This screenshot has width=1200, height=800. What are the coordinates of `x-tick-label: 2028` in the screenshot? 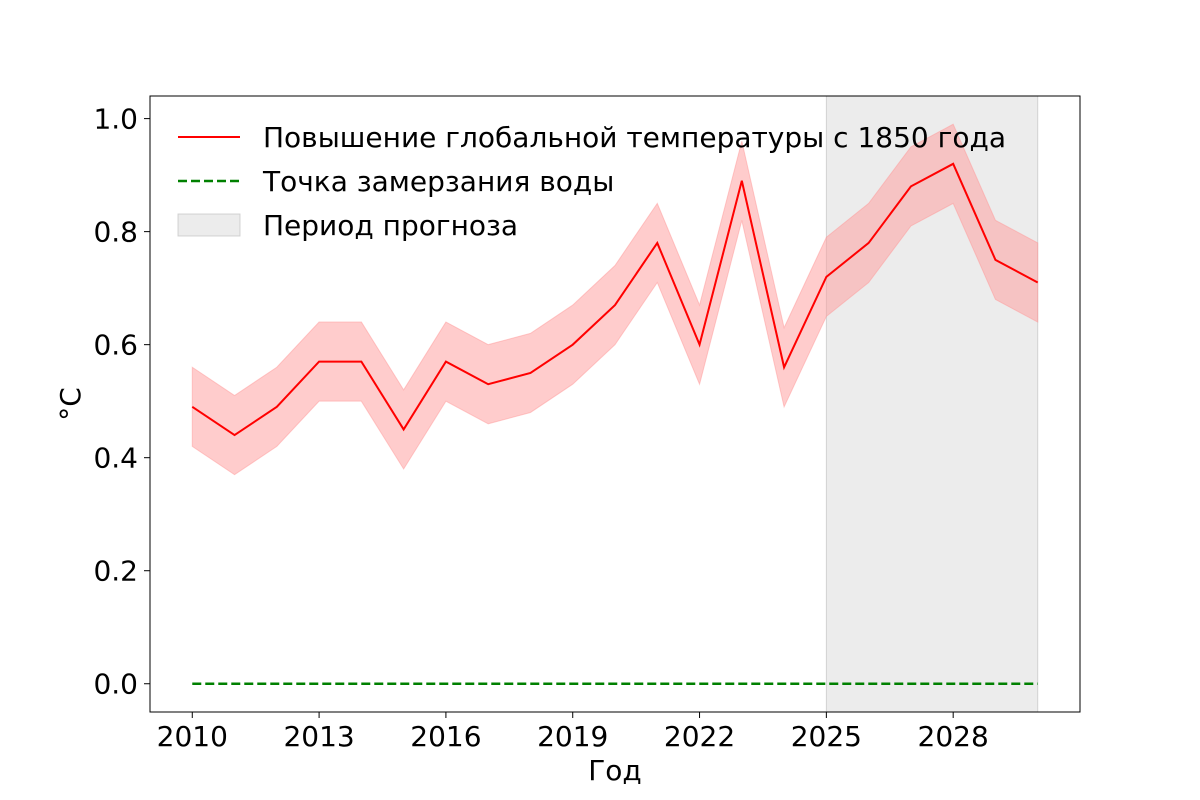 It's located at (953, 736).